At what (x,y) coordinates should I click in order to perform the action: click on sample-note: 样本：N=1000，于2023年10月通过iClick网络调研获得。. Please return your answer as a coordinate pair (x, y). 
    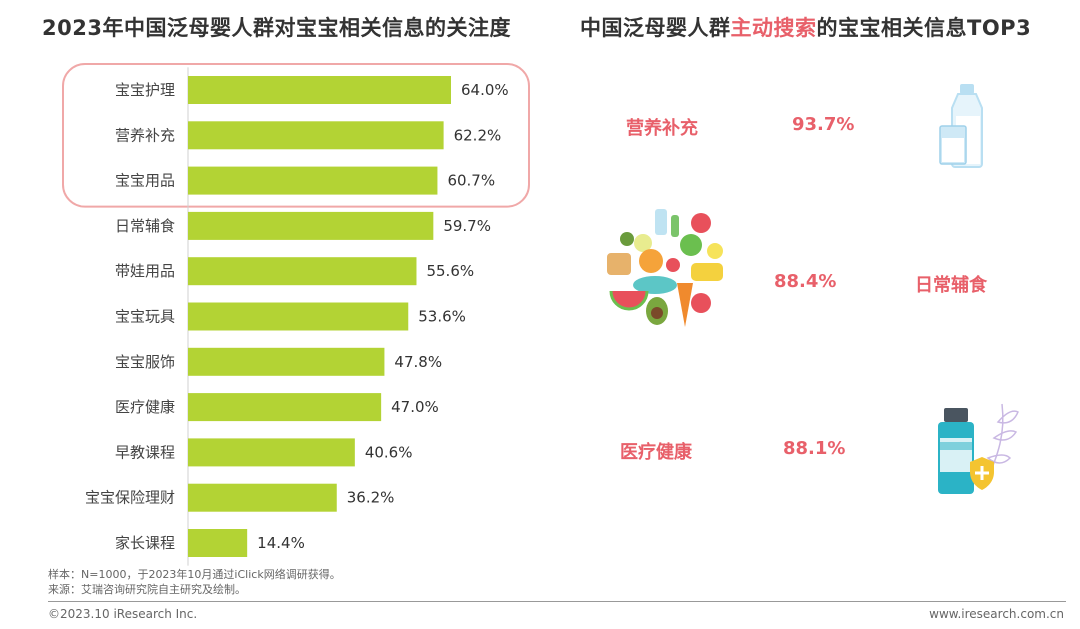
    Looking at the image, I should click on (194, 574).